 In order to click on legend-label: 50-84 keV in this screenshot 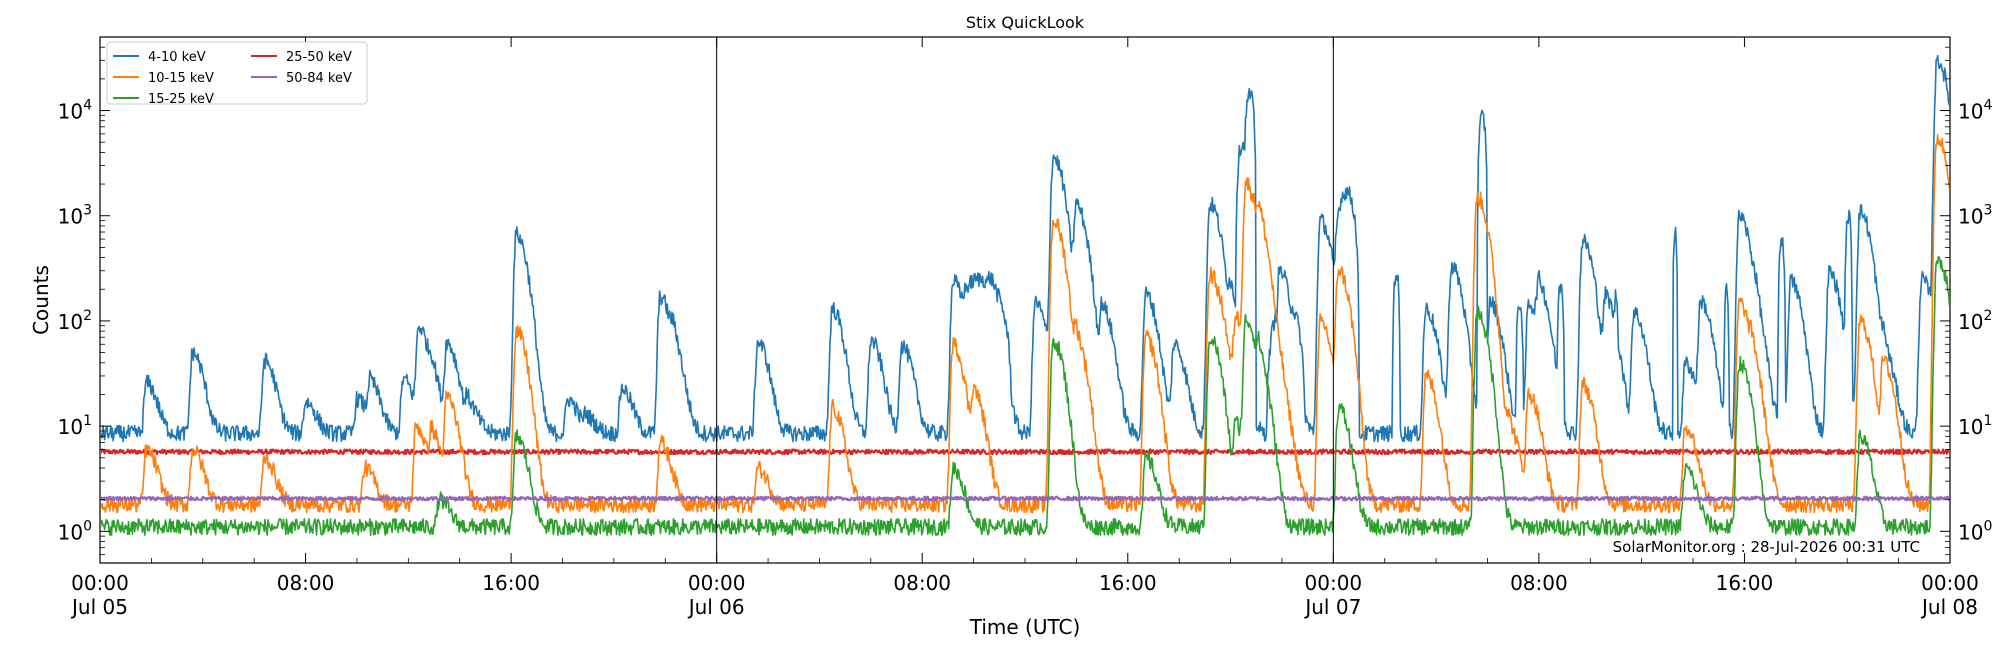, I will do `click(319, 78)`.